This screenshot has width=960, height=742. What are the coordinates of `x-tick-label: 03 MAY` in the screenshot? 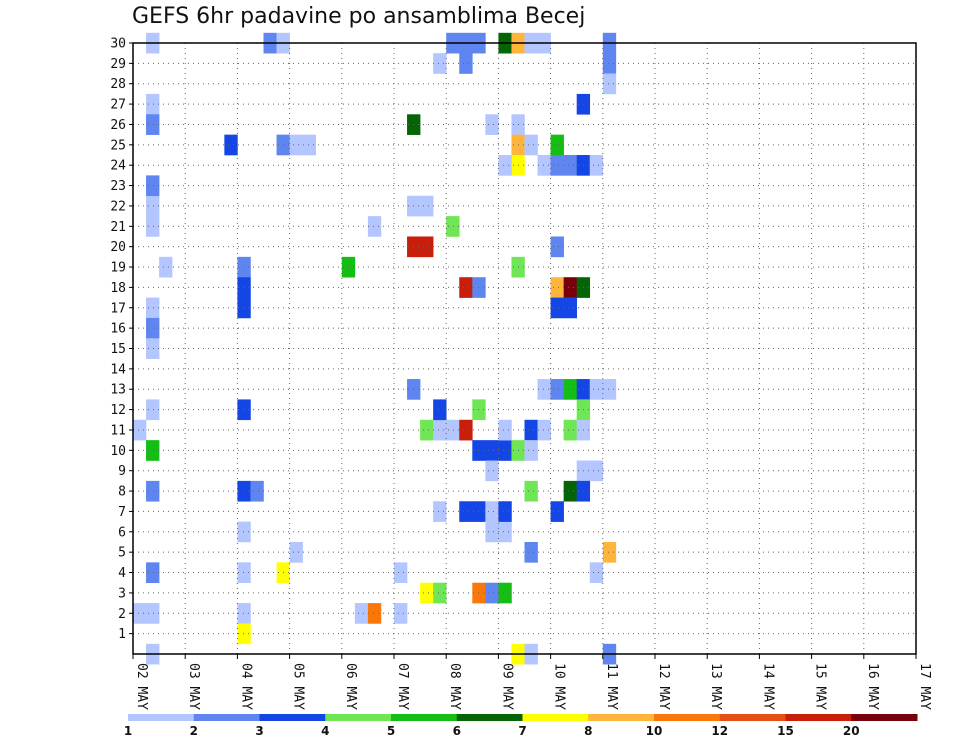 It's located at (193, 686).